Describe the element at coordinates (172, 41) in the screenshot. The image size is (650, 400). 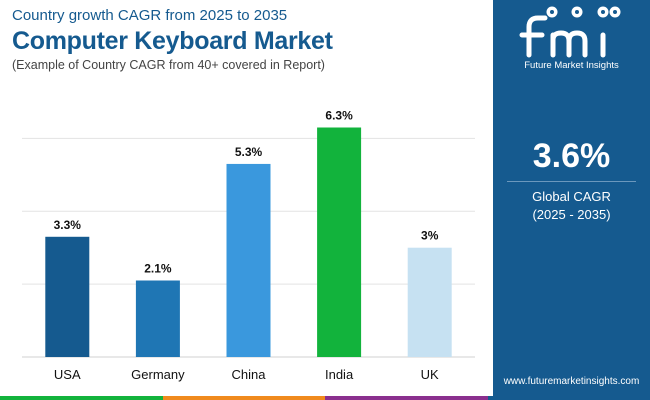
I see `chart-title: Computer Keyboard Market` at that location.